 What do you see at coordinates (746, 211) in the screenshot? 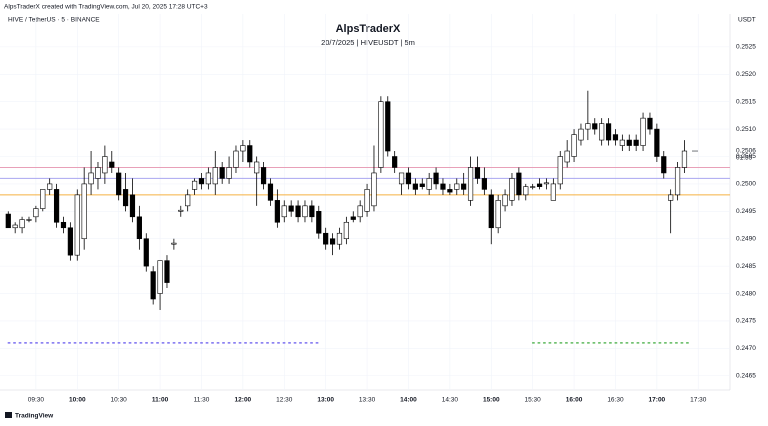
I see `y-tick-label: 0.2495` at bounding box center [746, 211].